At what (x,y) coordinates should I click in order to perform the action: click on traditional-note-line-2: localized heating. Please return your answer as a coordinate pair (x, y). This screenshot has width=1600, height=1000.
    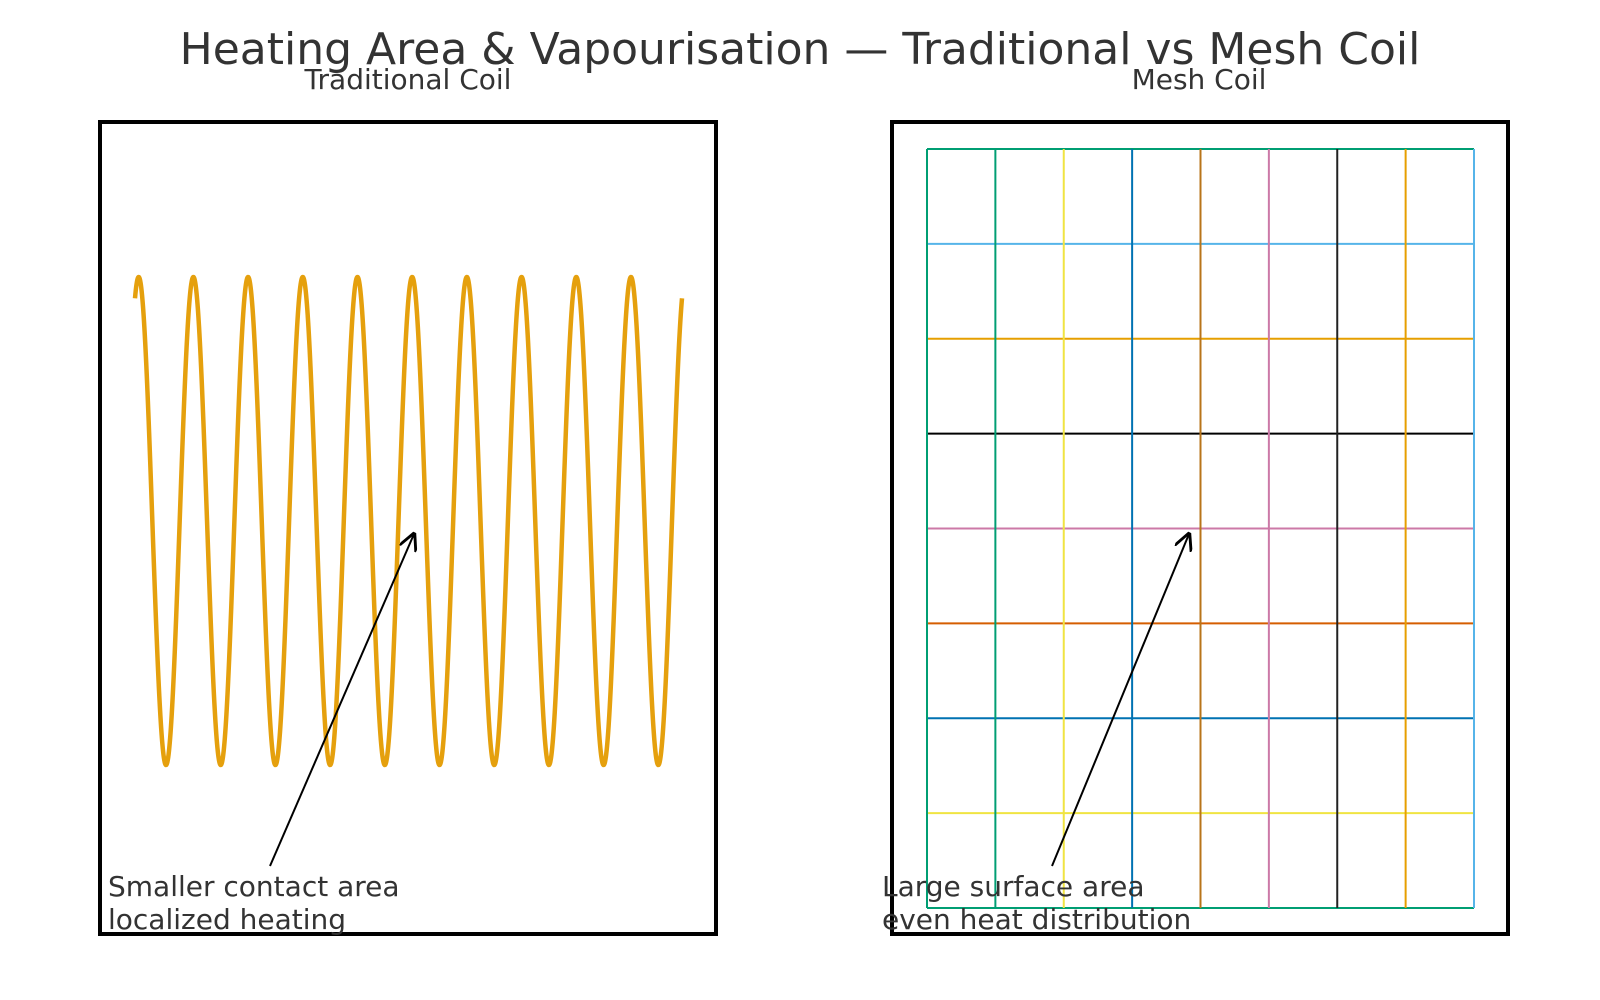
    Looking at the image, I should click on (227, 919).